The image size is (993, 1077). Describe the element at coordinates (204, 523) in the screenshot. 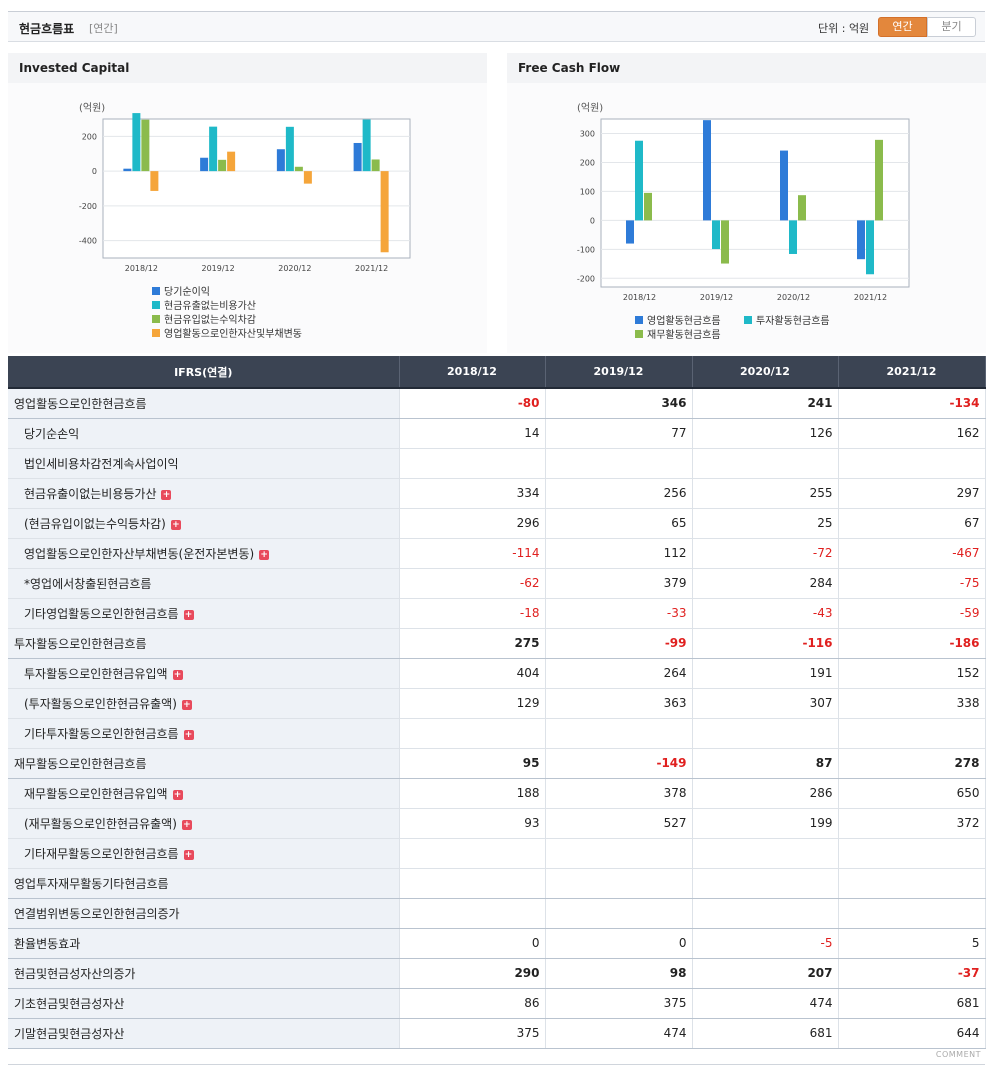

I see `row-label: (현금유입이없는수익등차감) +` at that location.